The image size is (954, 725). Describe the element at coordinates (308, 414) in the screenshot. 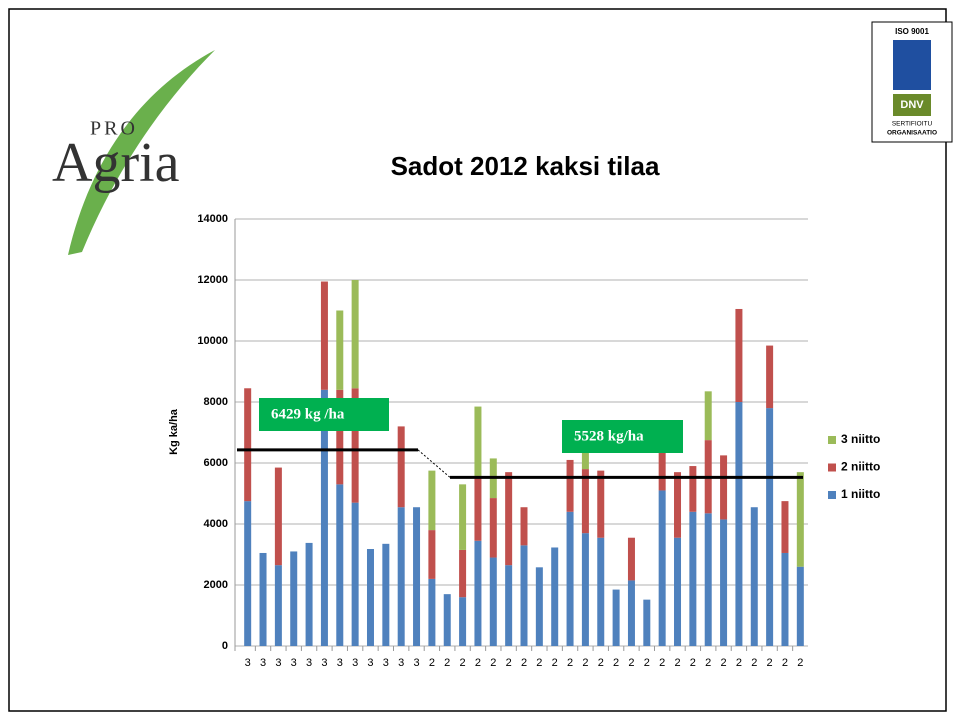

I see `annotation-label: 6429 kg /ha` at that location.